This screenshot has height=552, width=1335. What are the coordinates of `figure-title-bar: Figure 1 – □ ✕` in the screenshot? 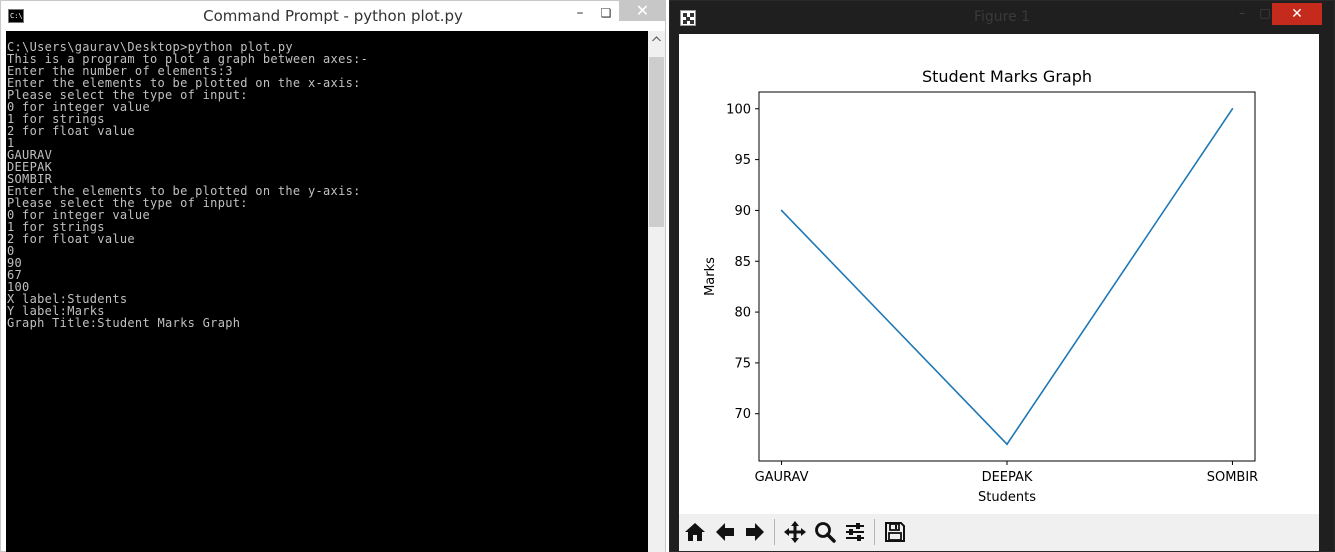 It's located at (1002, 17).